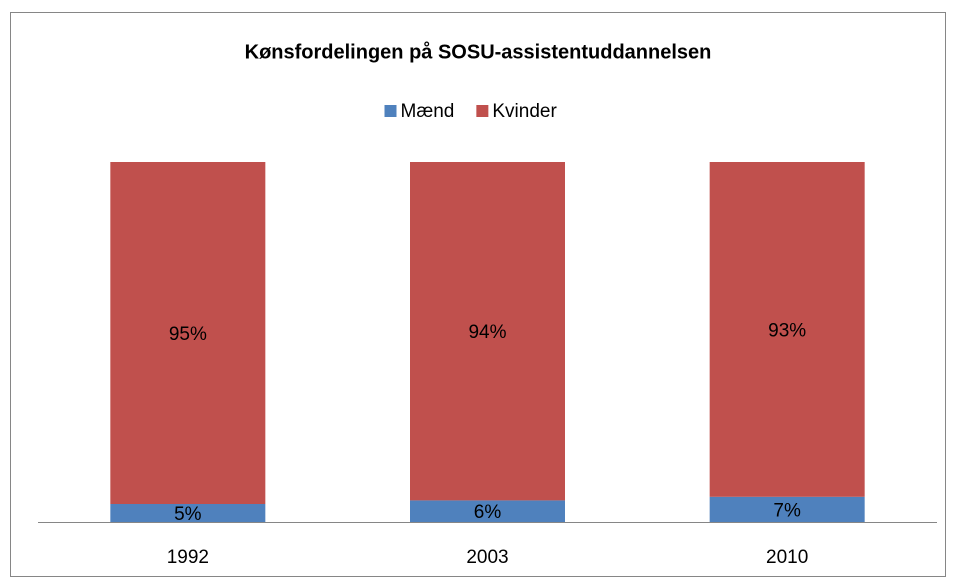 This screenshot has height=585, width=956. What do you see at coordinates (524, 111) in the screenshot?
I see `legend-label: Kvinder` at bounding box center [524, 111].